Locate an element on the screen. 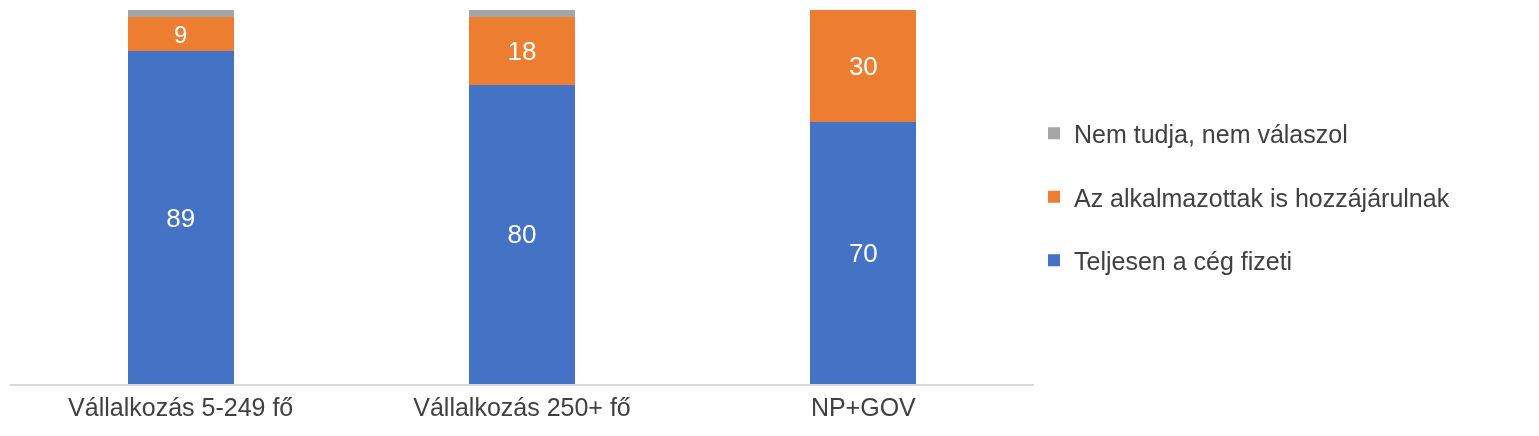 The height and width of the screenshot is (436, 1539). data-label: 18 is located at coordinates (522, 51).